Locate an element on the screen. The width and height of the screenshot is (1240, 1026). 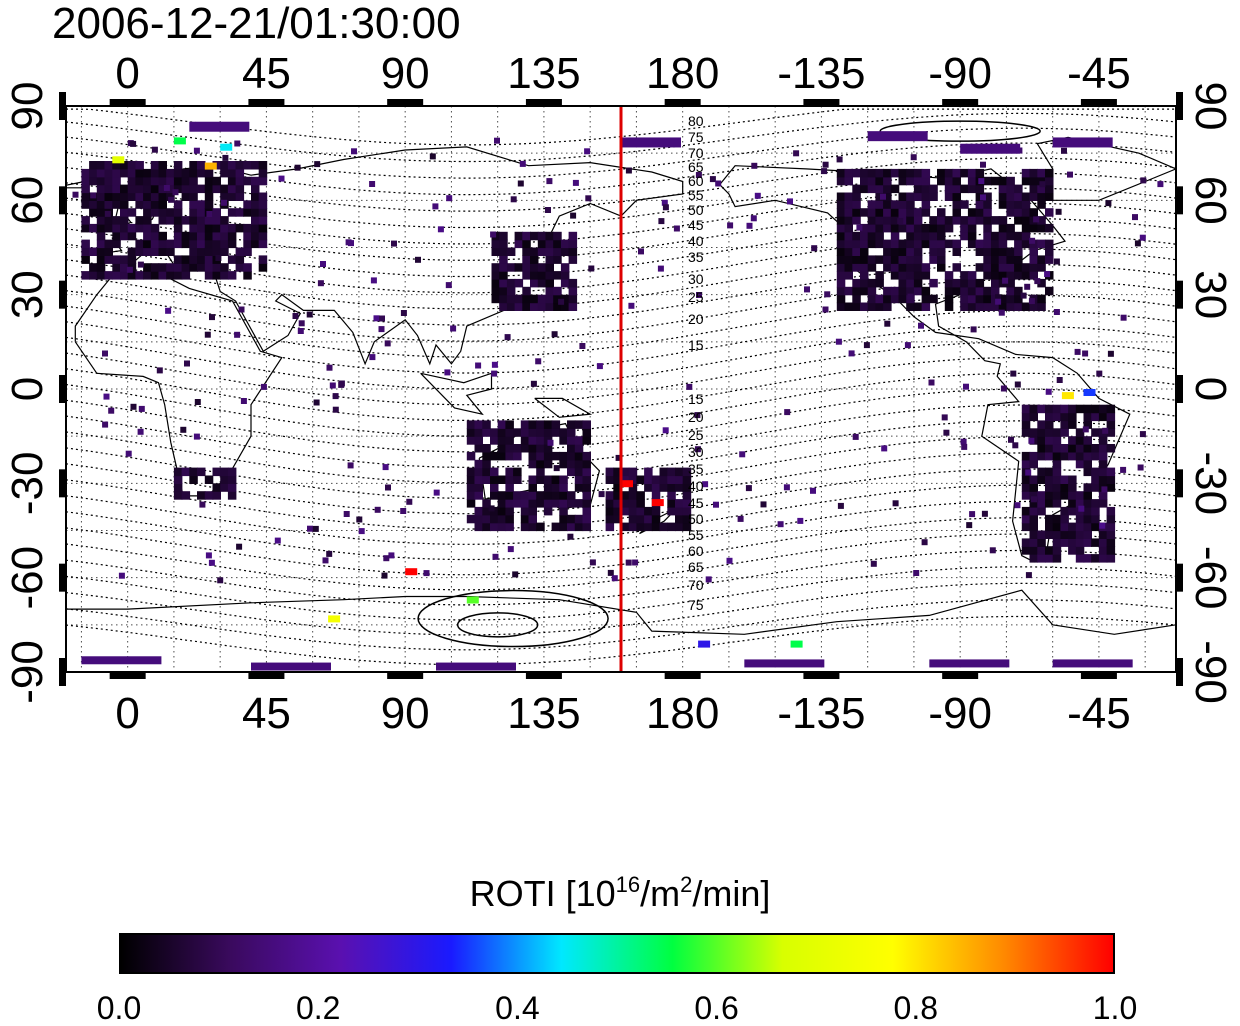
top-lon-label: -135 is located at coordinates (821, 73).